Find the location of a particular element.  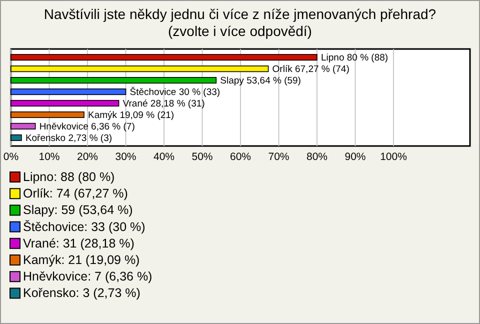

data-label: Kamýk 19,09 % (21) is located at coordinates (131, 116).